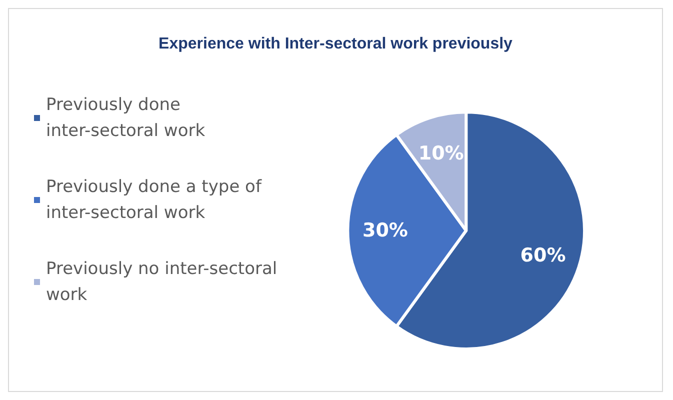 This screenshot has height=400, width=673. Describe the element at coordinates (385, 231) in the screenshot. I see `data-label: 30%` at that location.